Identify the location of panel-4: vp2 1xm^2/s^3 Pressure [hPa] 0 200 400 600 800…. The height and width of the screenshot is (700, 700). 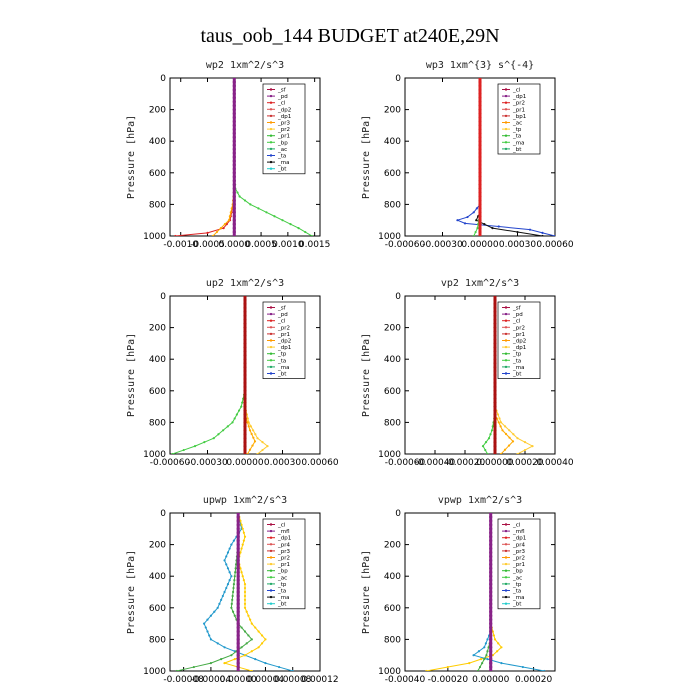
(467, 373).